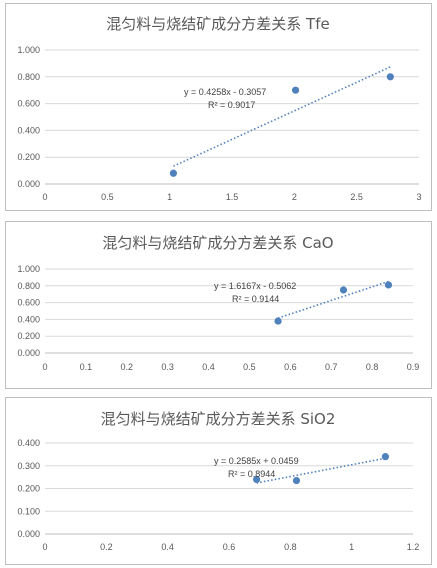  Describe the element at coordinates (255, 286) in the screenshot. I see `trendline-equation: y = 1.6167x - 0.5062` at that location.